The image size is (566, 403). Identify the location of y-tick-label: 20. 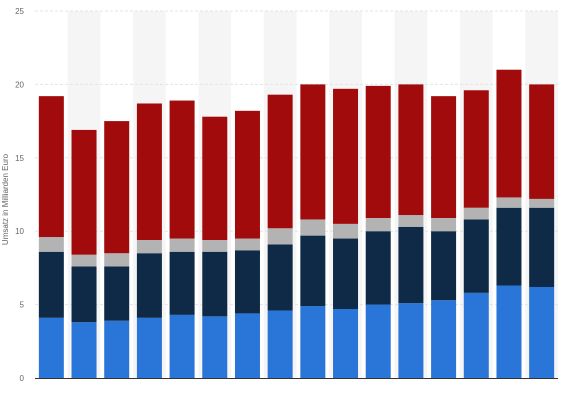
(19, 84).